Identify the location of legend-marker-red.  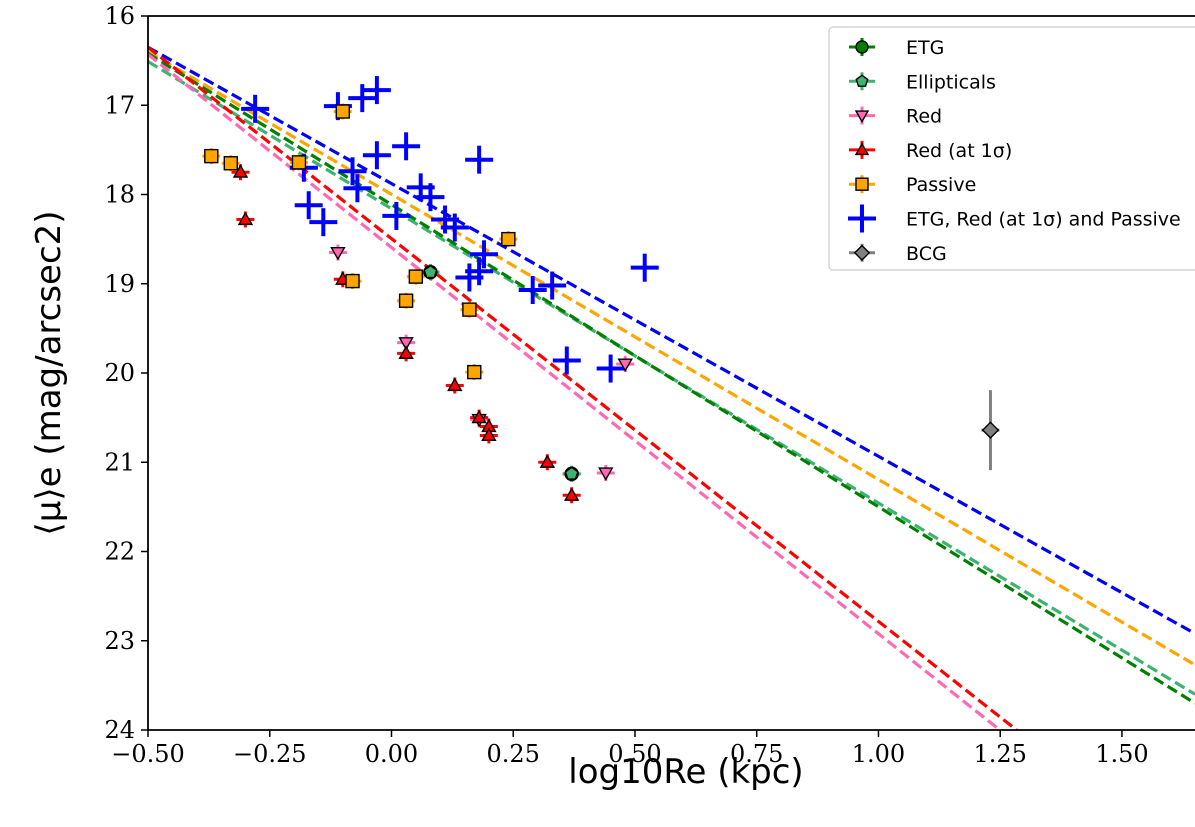
(862, 117).